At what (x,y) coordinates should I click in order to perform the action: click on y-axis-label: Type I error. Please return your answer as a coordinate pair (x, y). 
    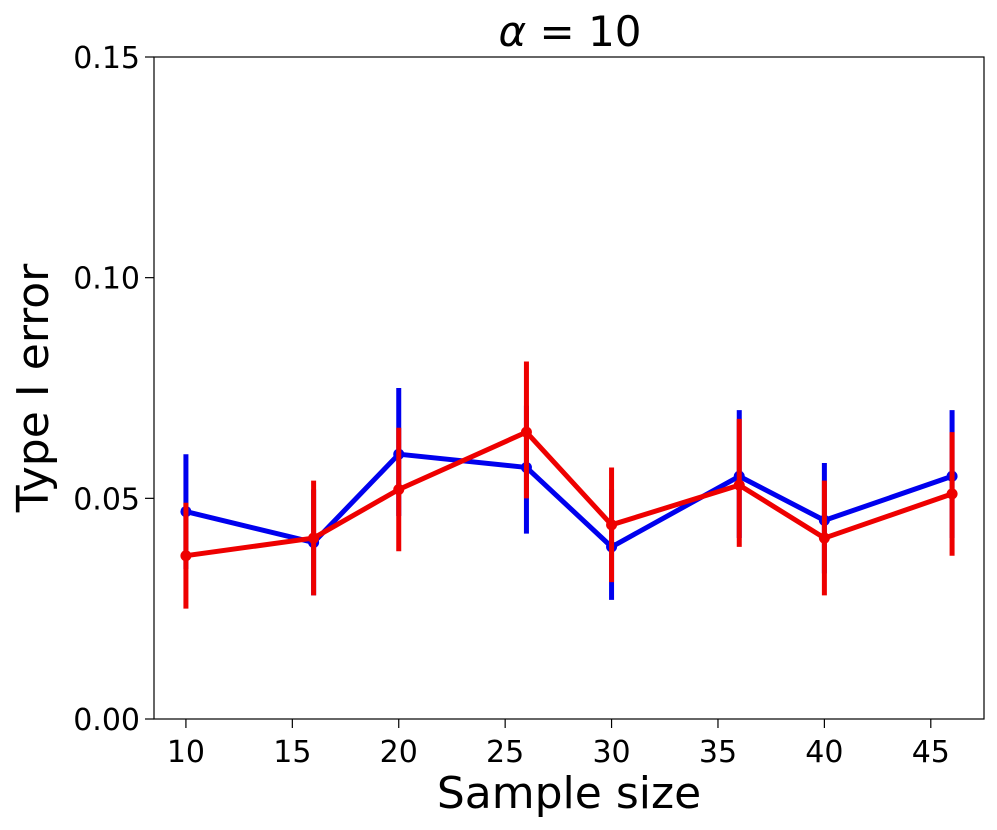
    Looking at the image, I should click on (33, 388).